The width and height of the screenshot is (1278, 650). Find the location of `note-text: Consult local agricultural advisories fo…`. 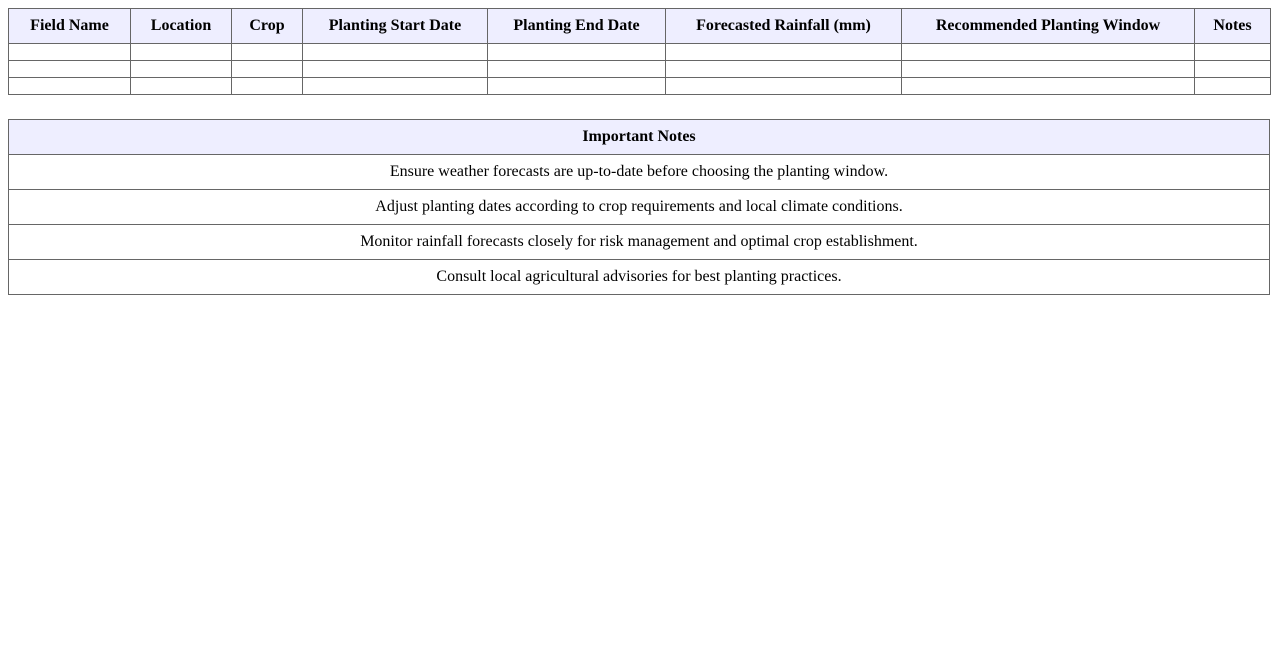

note-text: Consult local agricultural advisories fo… is located at coordinates (639, 277).